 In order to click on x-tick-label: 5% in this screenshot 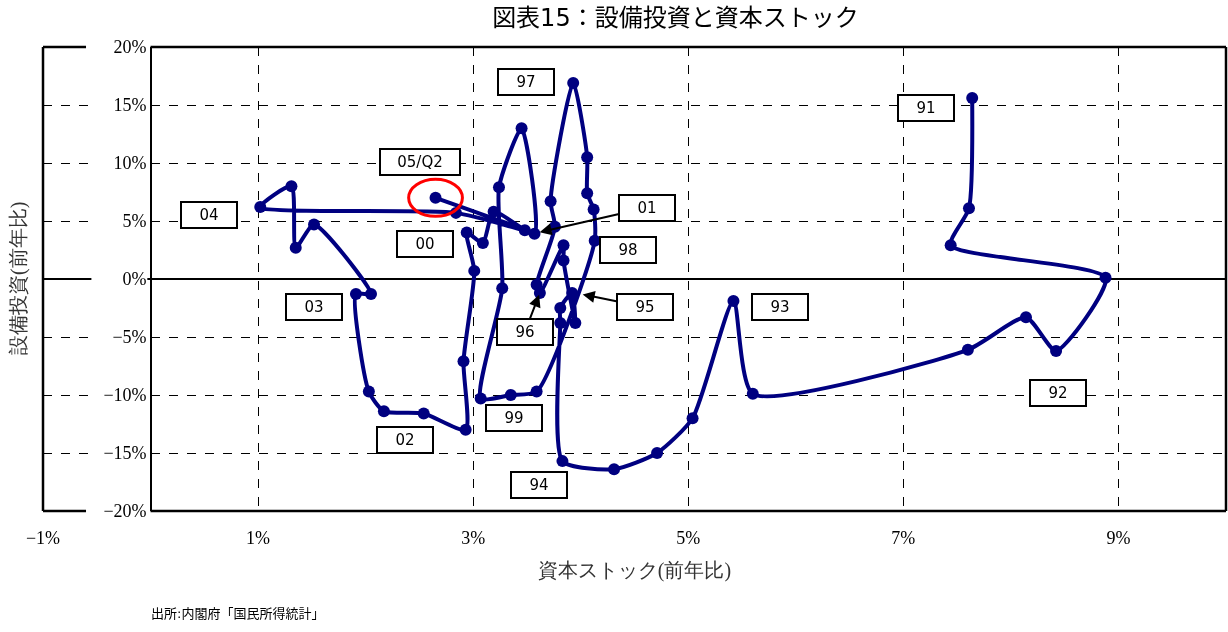, I will do `click(688, 538)`.